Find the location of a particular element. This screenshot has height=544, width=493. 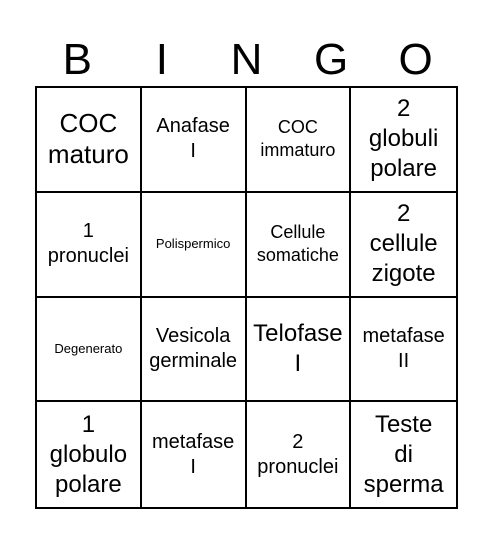

bingo-cell: Vesicola germinale is located at coordinates (194, 350).